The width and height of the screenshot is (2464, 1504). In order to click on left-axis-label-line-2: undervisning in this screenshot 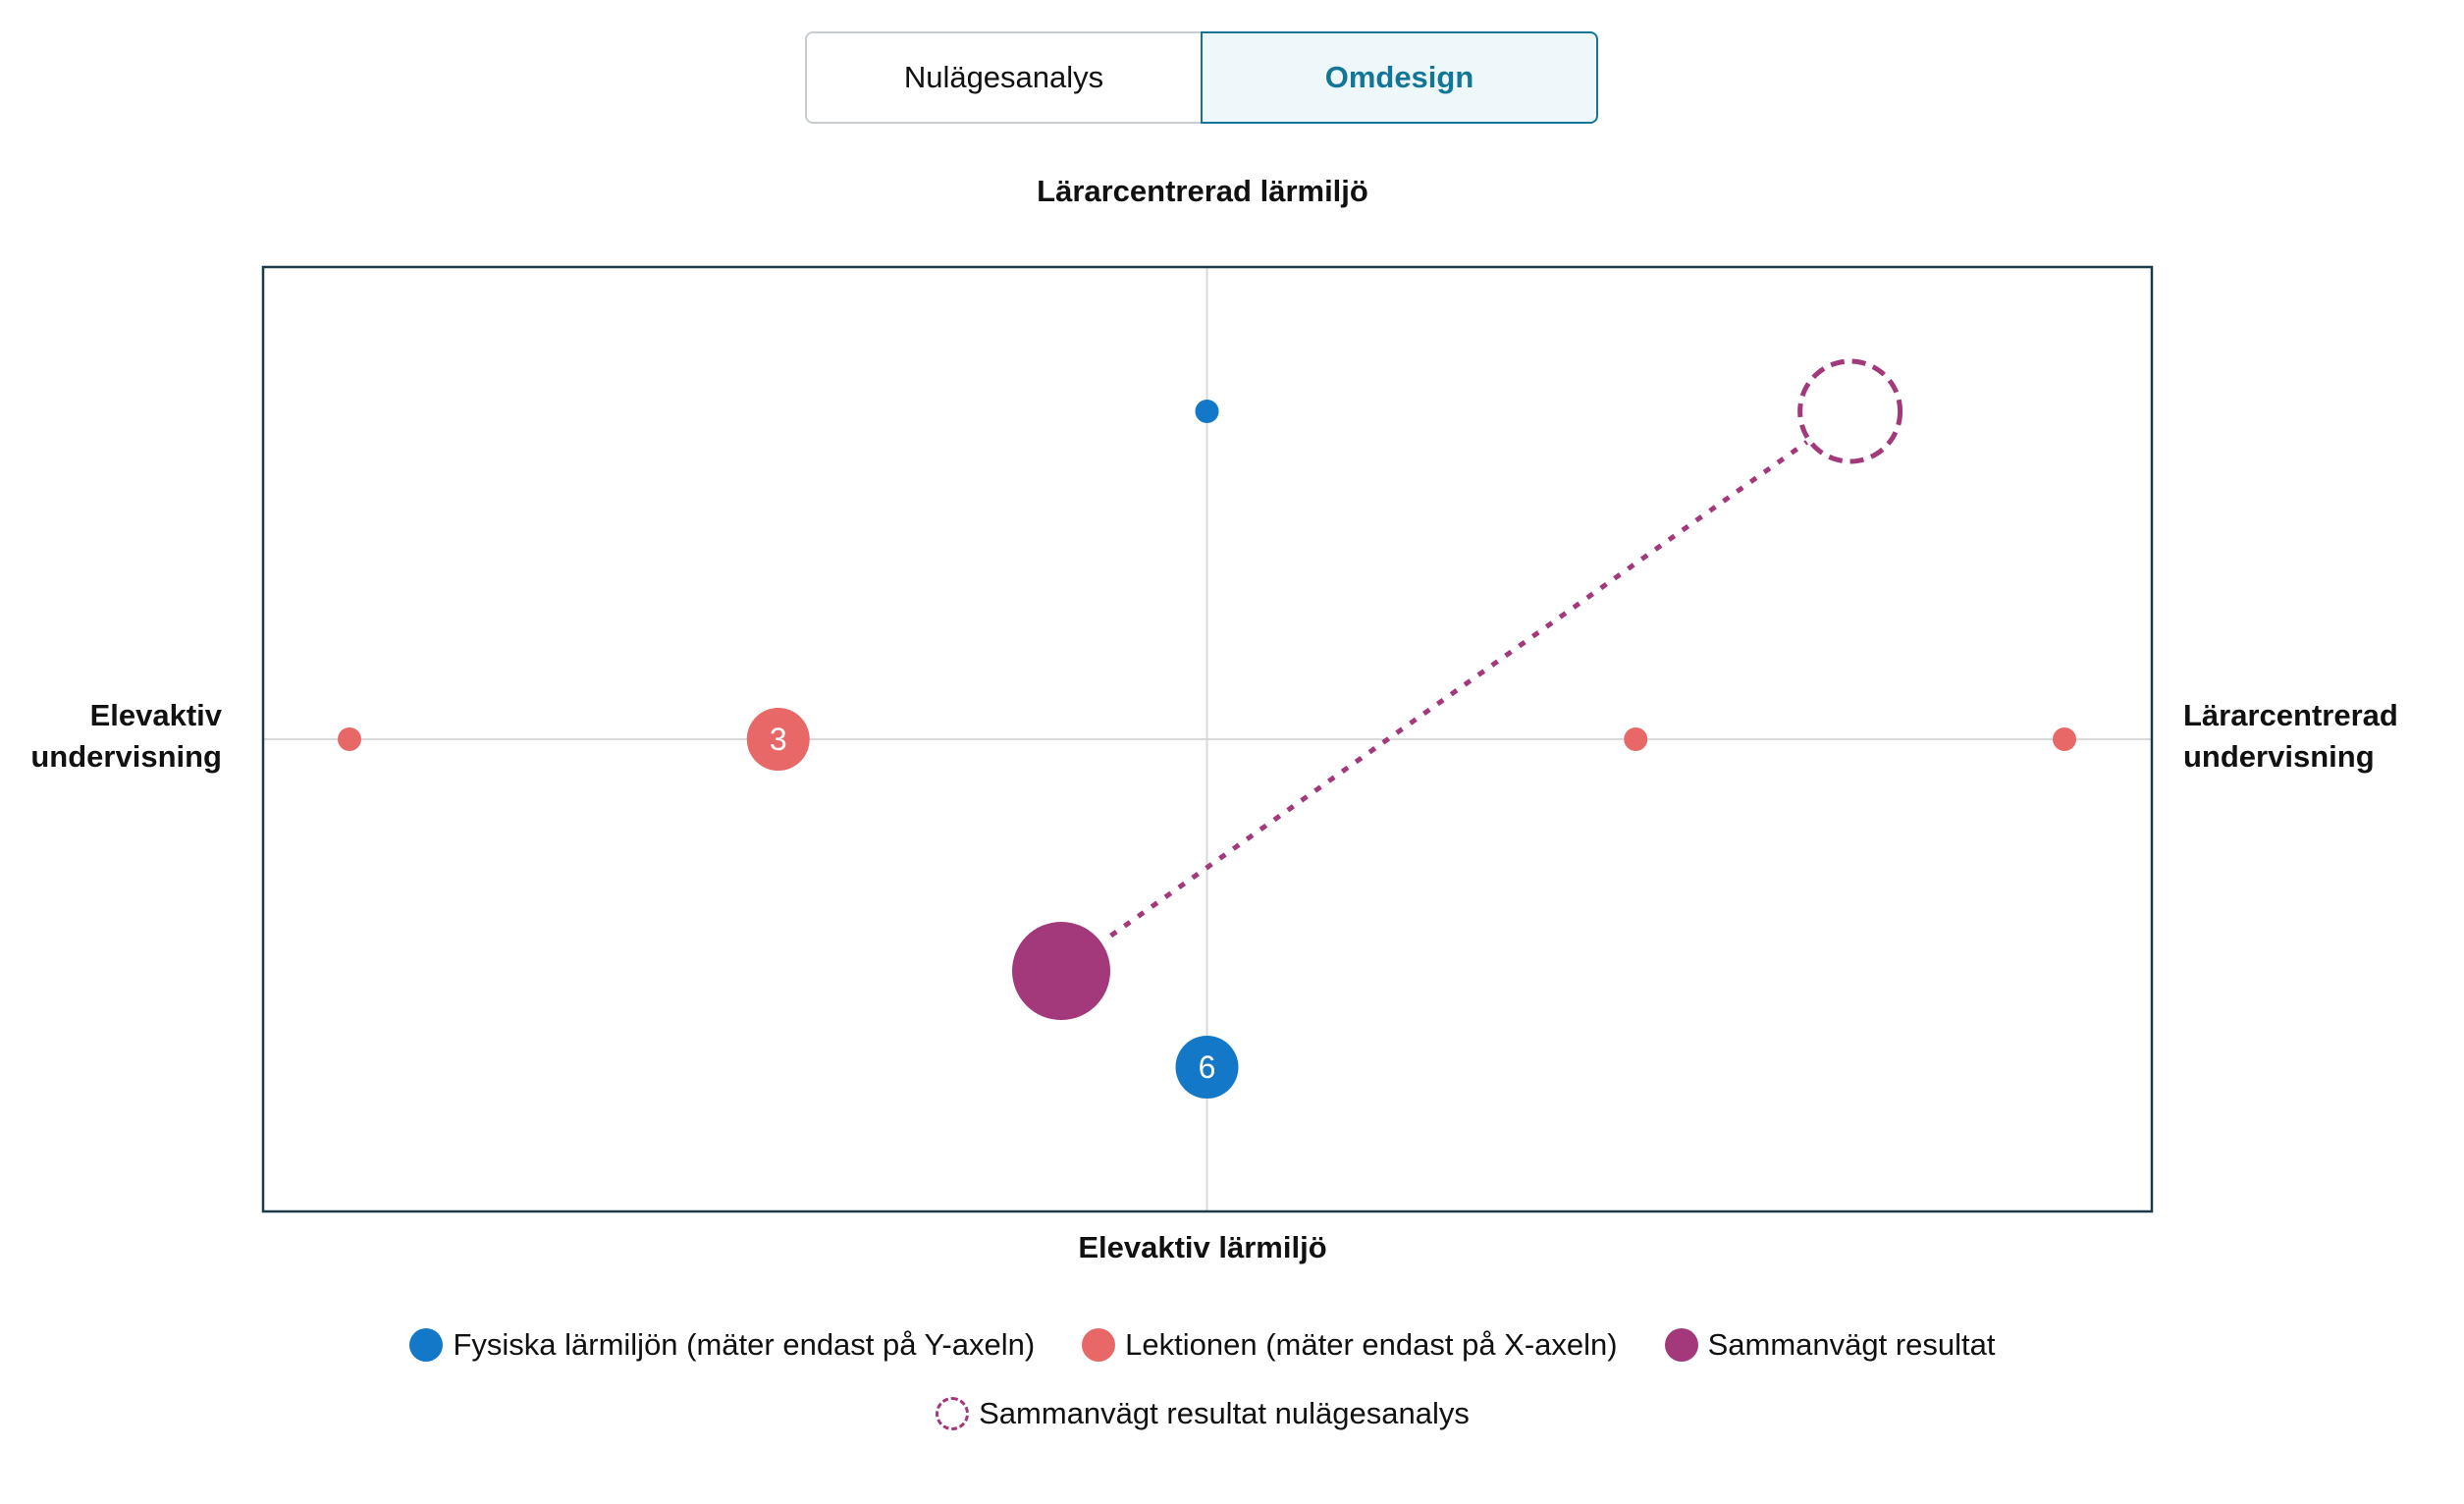, I will do `click(126, 756)`.